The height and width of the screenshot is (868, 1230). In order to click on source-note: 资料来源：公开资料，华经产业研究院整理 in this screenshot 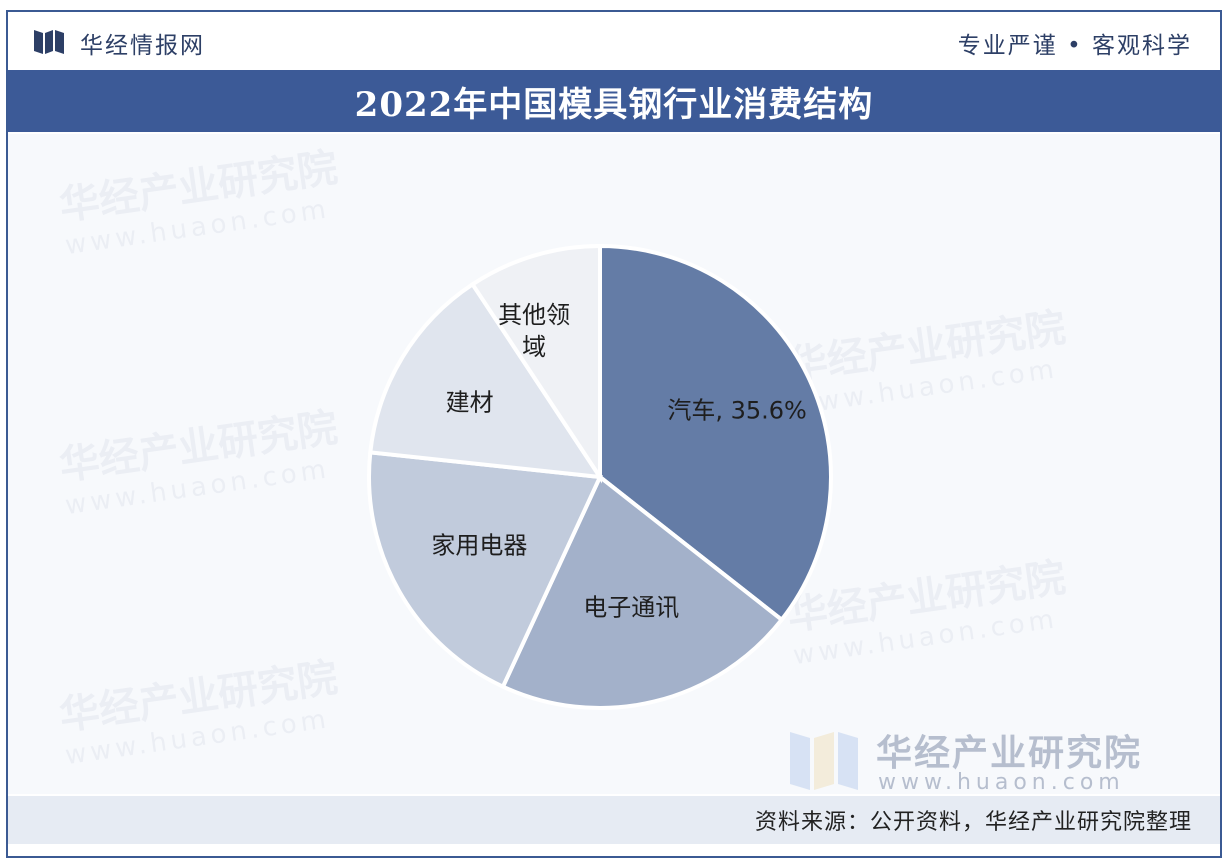, I will do `click(973, 822)`.